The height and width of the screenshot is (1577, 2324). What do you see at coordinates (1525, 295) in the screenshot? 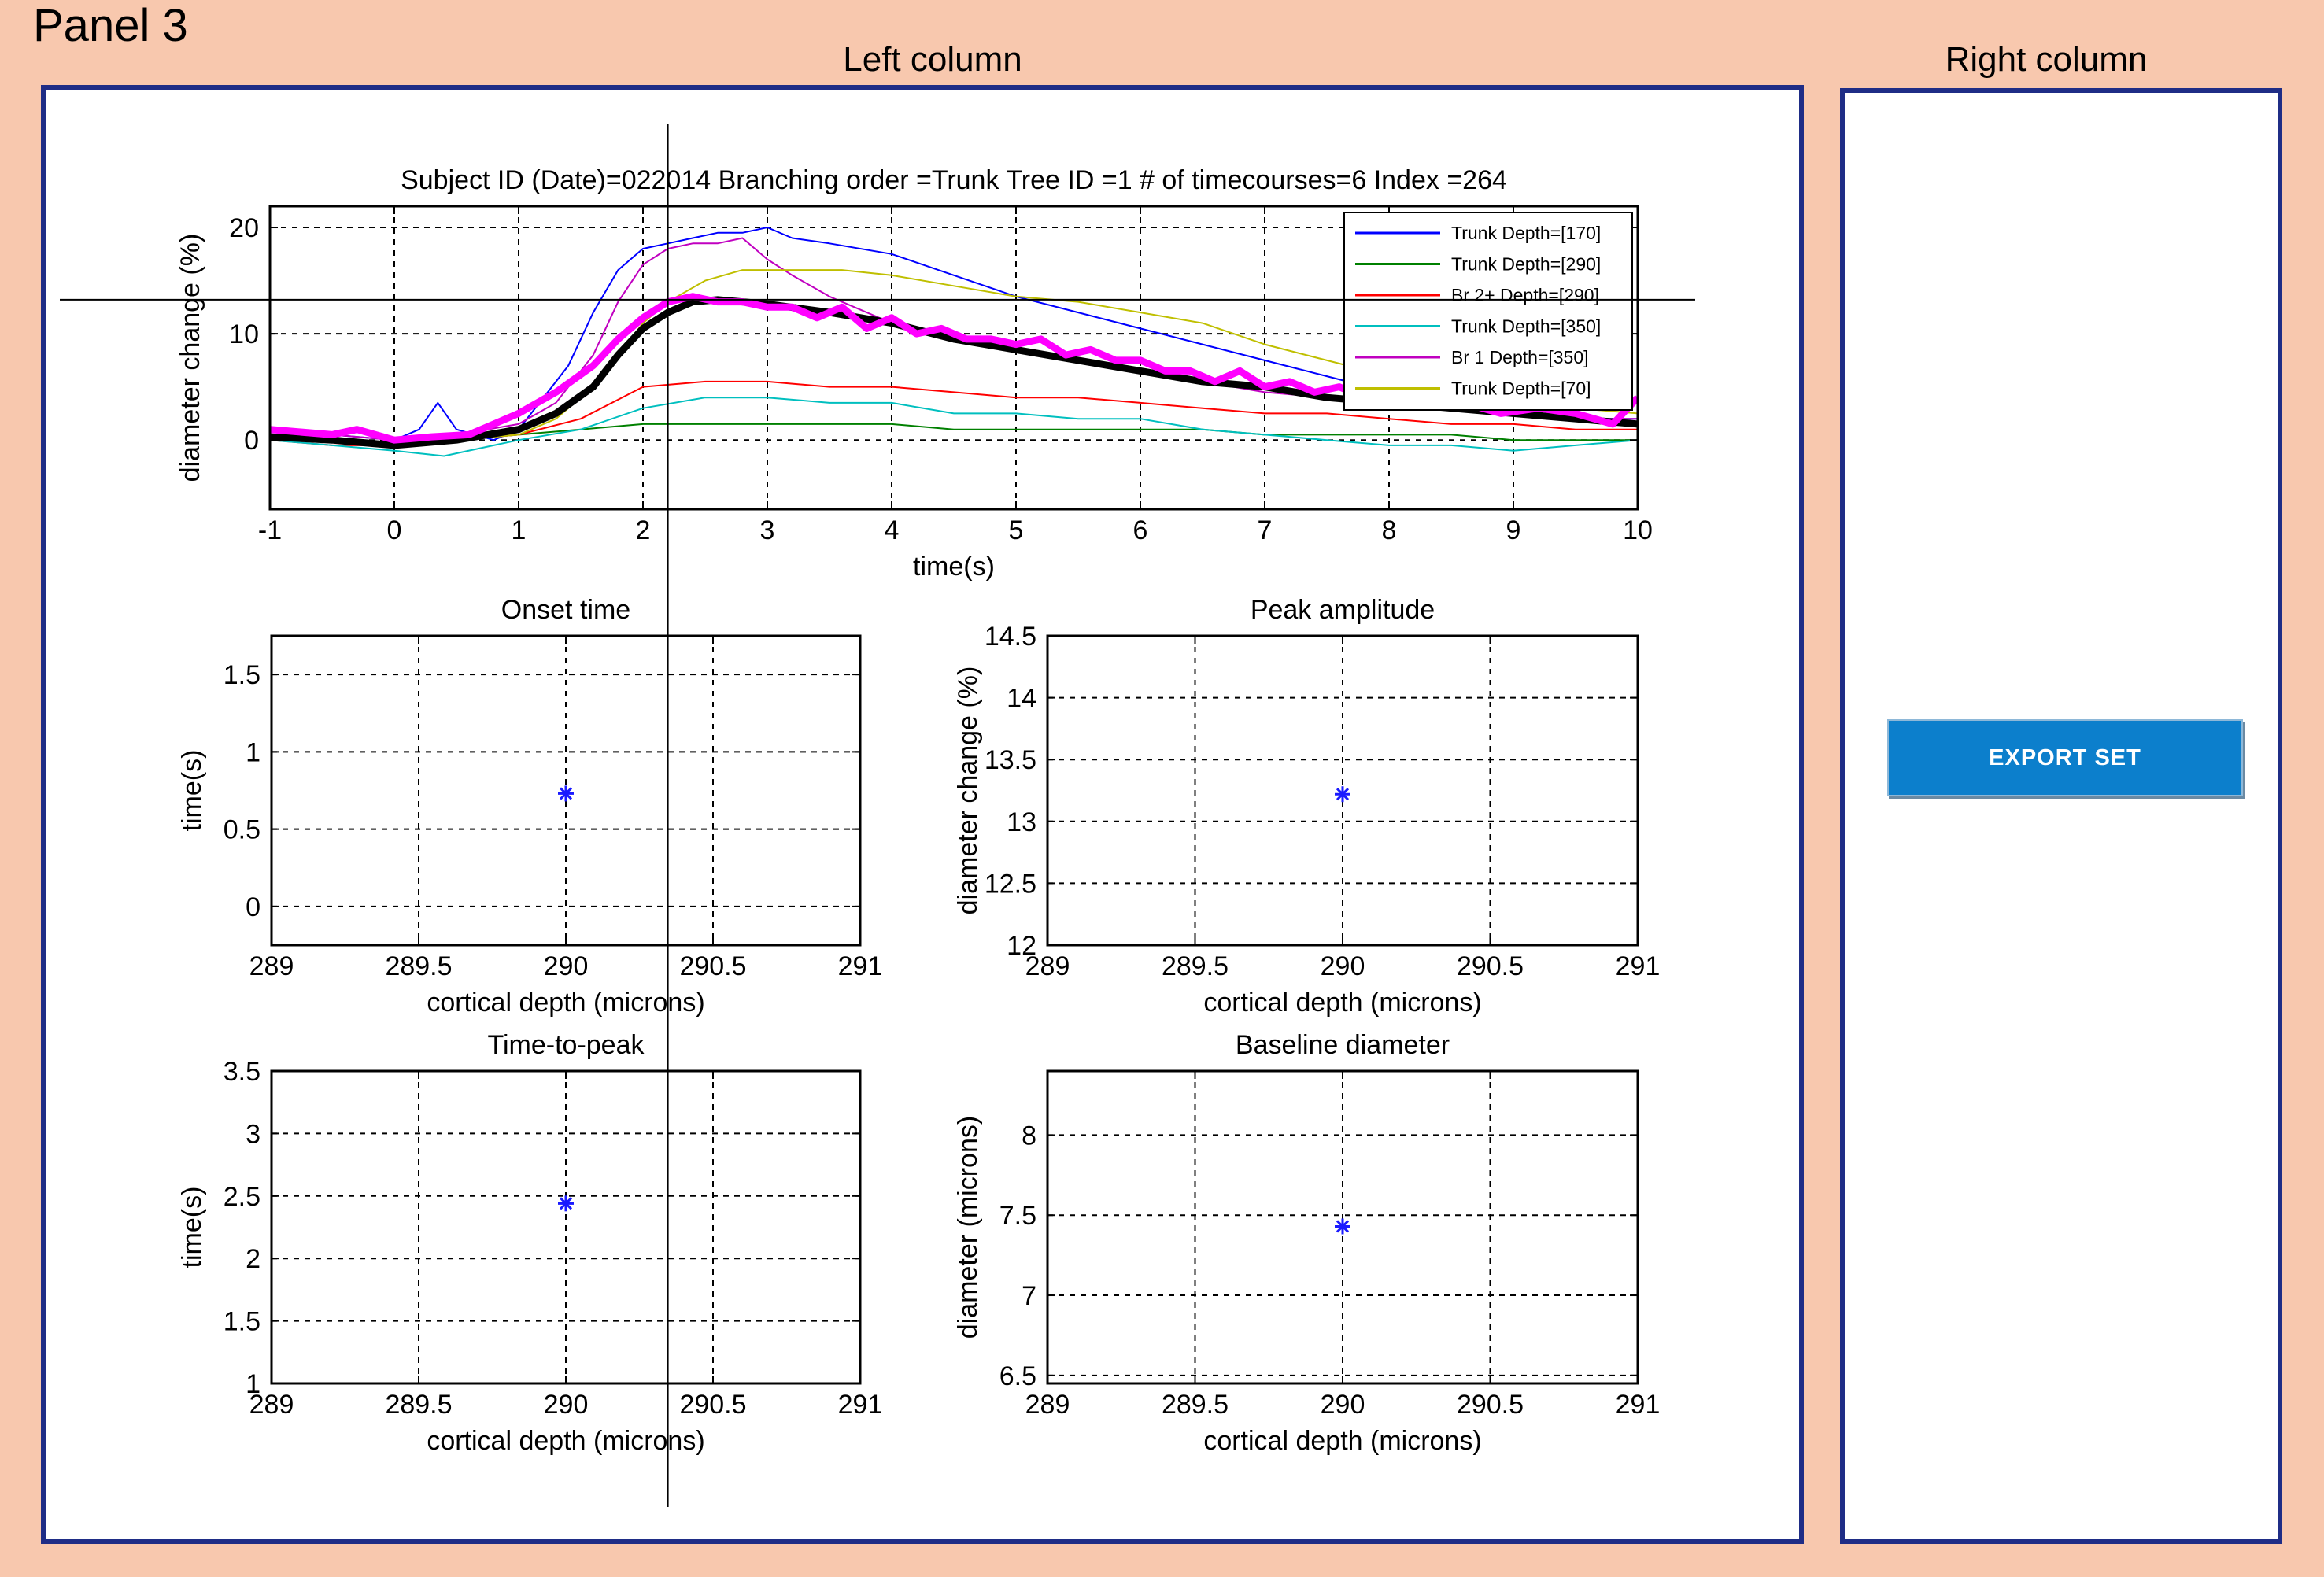
I see `legend-label: Br 2+ Depth=[290]` at bounding box center [1525, 295].